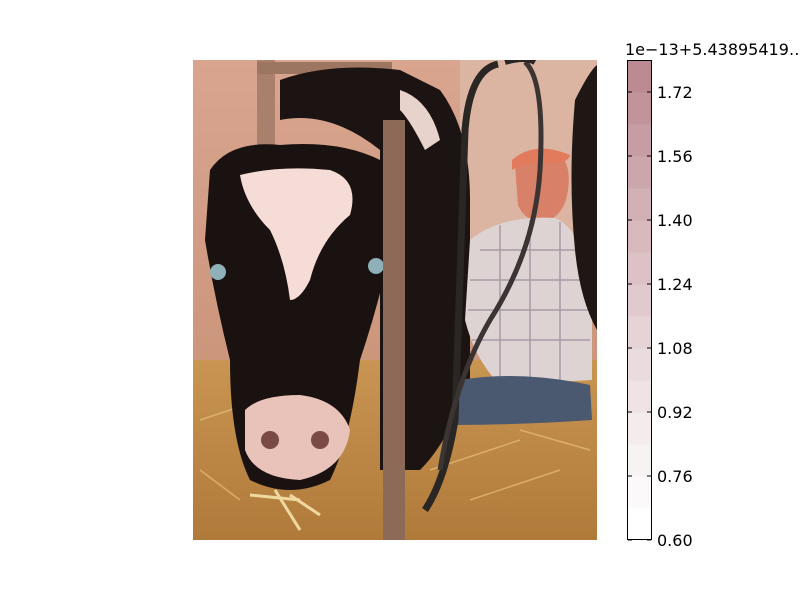 Image resolution: width=800 pixels, height=600 pixels. I want to click on colorbar-bands, so click(640, 300).